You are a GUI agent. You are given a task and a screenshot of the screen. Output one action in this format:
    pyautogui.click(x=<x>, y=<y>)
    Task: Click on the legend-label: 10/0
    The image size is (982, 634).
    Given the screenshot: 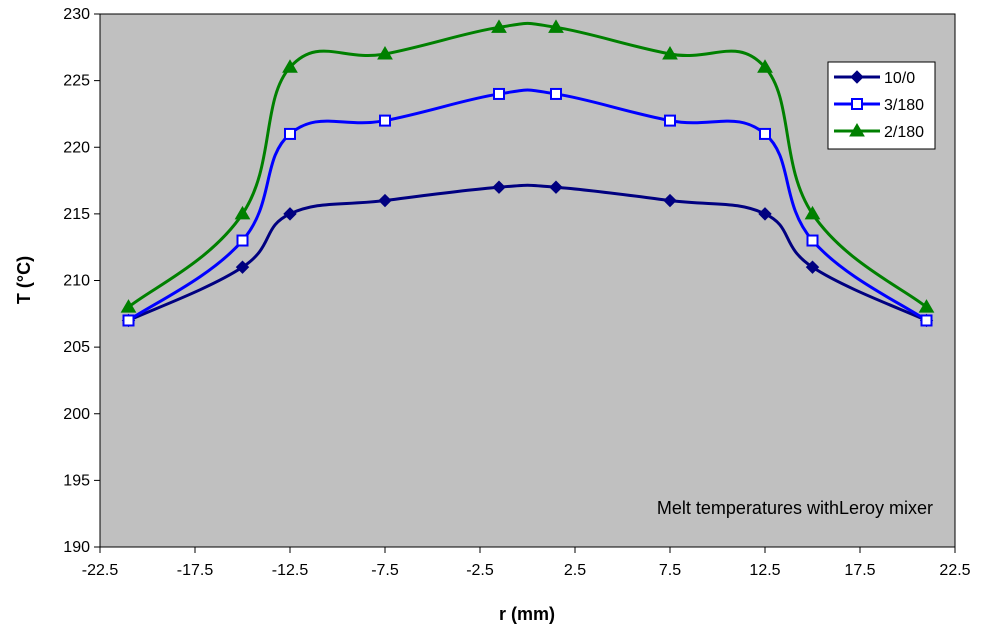 What is the action you would take?
    pyautogui.click(x=899, y=78)
    